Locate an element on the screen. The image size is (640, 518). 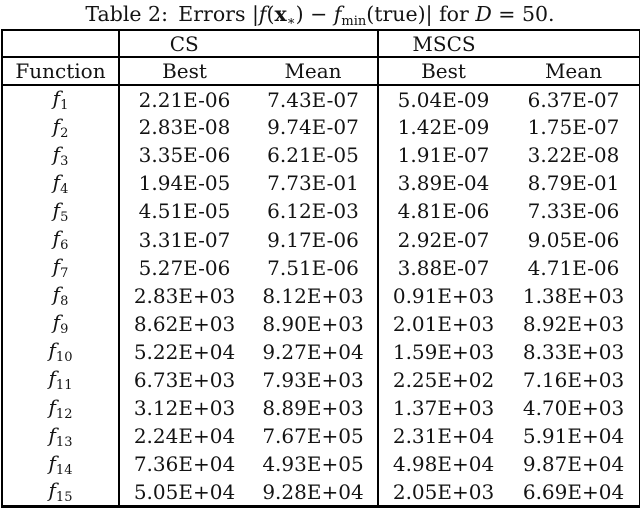
table-row: f5 4.51E-05 6.12E-03 4.81E-06 7.33E-06 is located at coordinates (321, 211).